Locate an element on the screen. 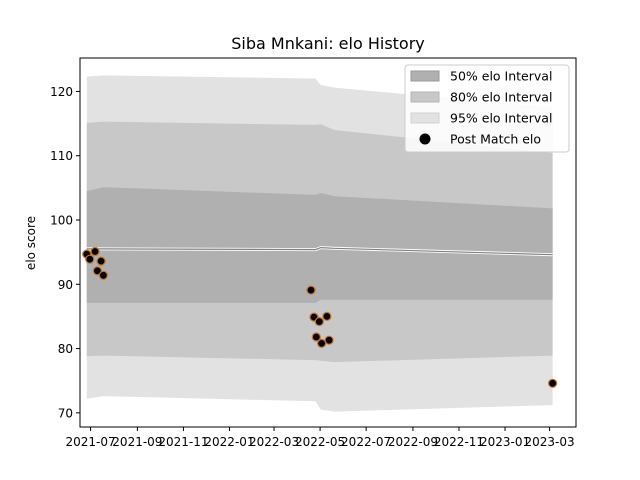  x-tick-label: 2021-09 is located at coordinates (137, 442).